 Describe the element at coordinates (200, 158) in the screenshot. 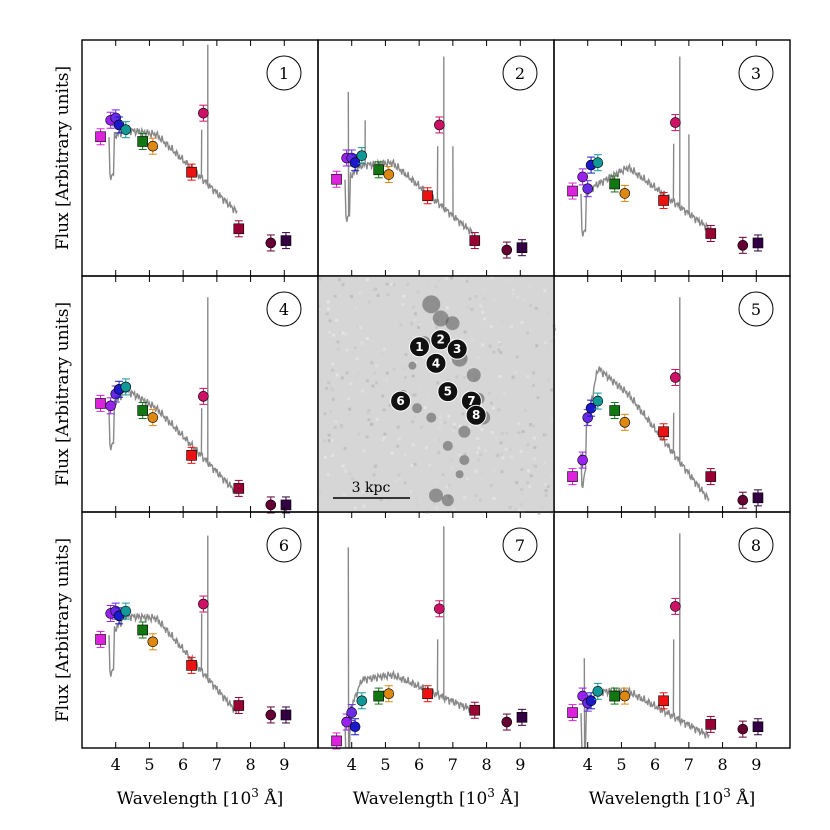

I see `sed-panel-1: 1` at that location.